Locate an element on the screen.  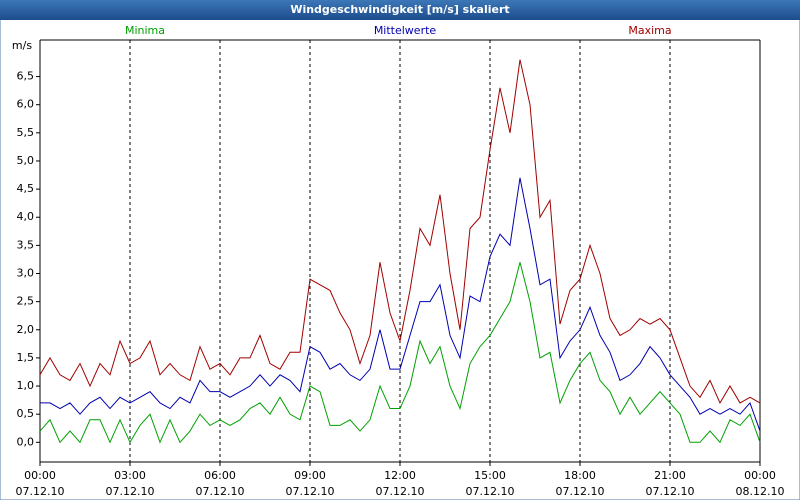
y-tick-label: 1,5 is located at coordinates (26, 357).